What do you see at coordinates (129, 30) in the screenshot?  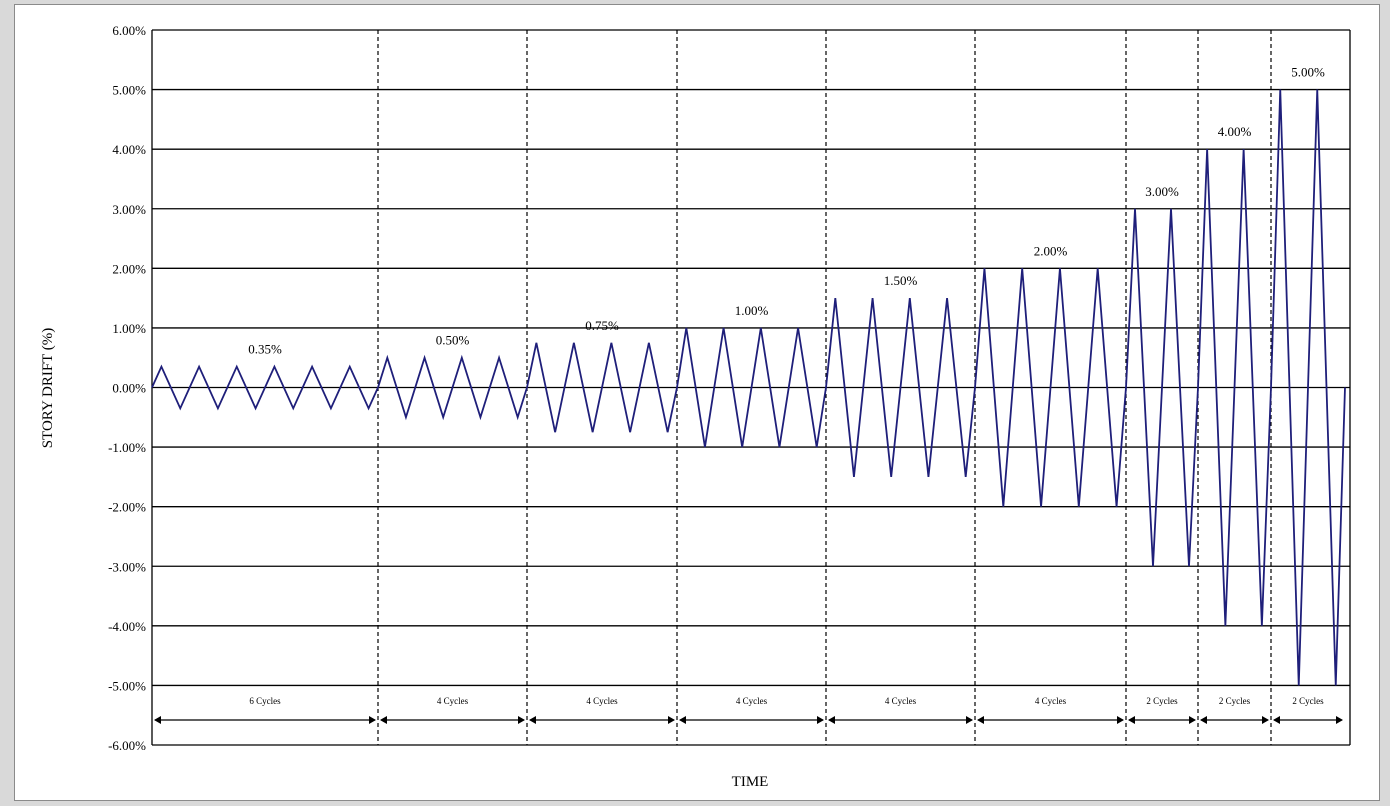 I see `y-tick-label: 6.00%` at bounding box center [129, 30].